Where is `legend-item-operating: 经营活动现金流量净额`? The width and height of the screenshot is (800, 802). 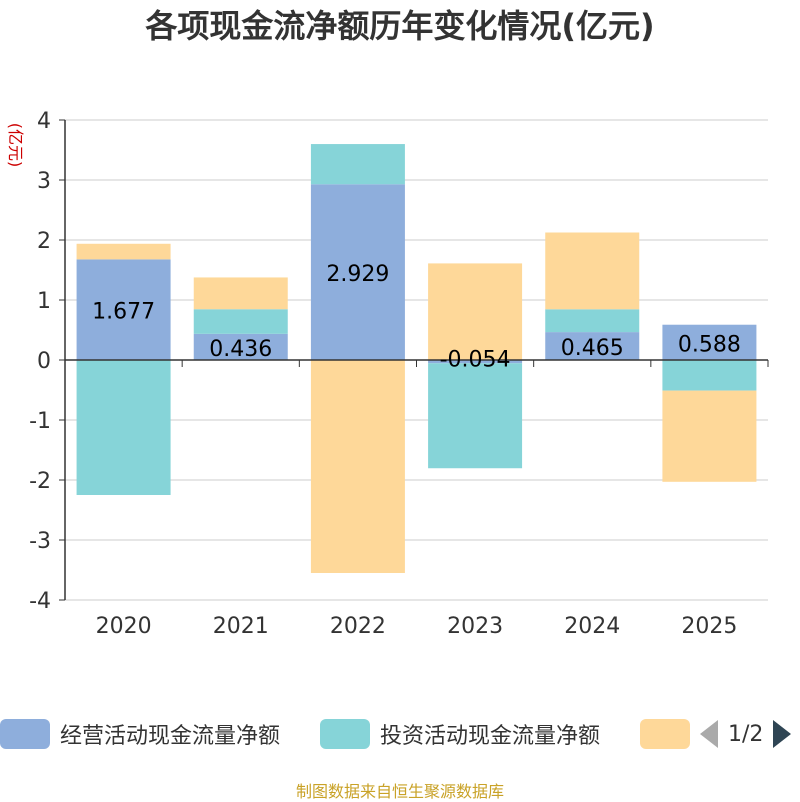
legend-item-operating: 经营活动现金流量净额 is located at coordinates (140, 734).